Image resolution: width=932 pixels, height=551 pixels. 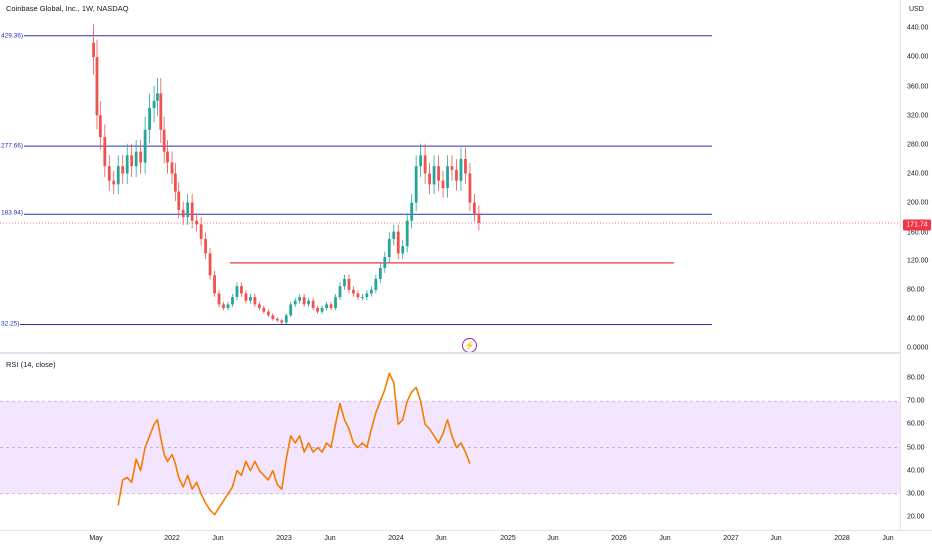 What do you see at coordinates (918, 145) in the screenshot?
I see `price-tick: 280.00` at bounding box center [918, 145].